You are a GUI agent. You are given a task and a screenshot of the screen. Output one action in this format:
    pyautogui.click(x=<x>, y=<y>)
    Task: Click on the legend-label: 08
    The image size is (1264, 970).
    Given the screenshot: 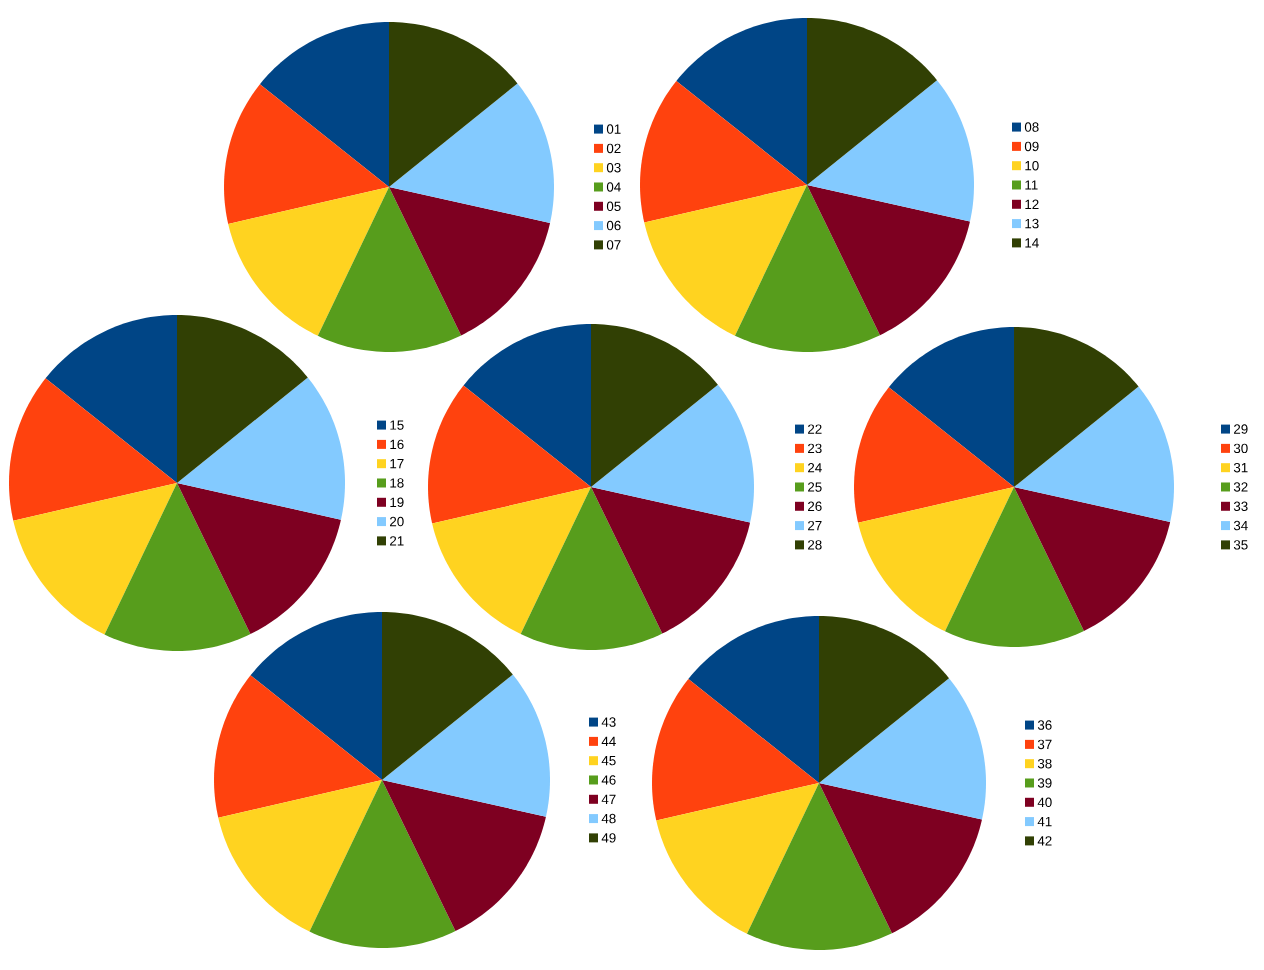 What is the action you would take?
    pyautogui.click(x=1031, y=127)
    